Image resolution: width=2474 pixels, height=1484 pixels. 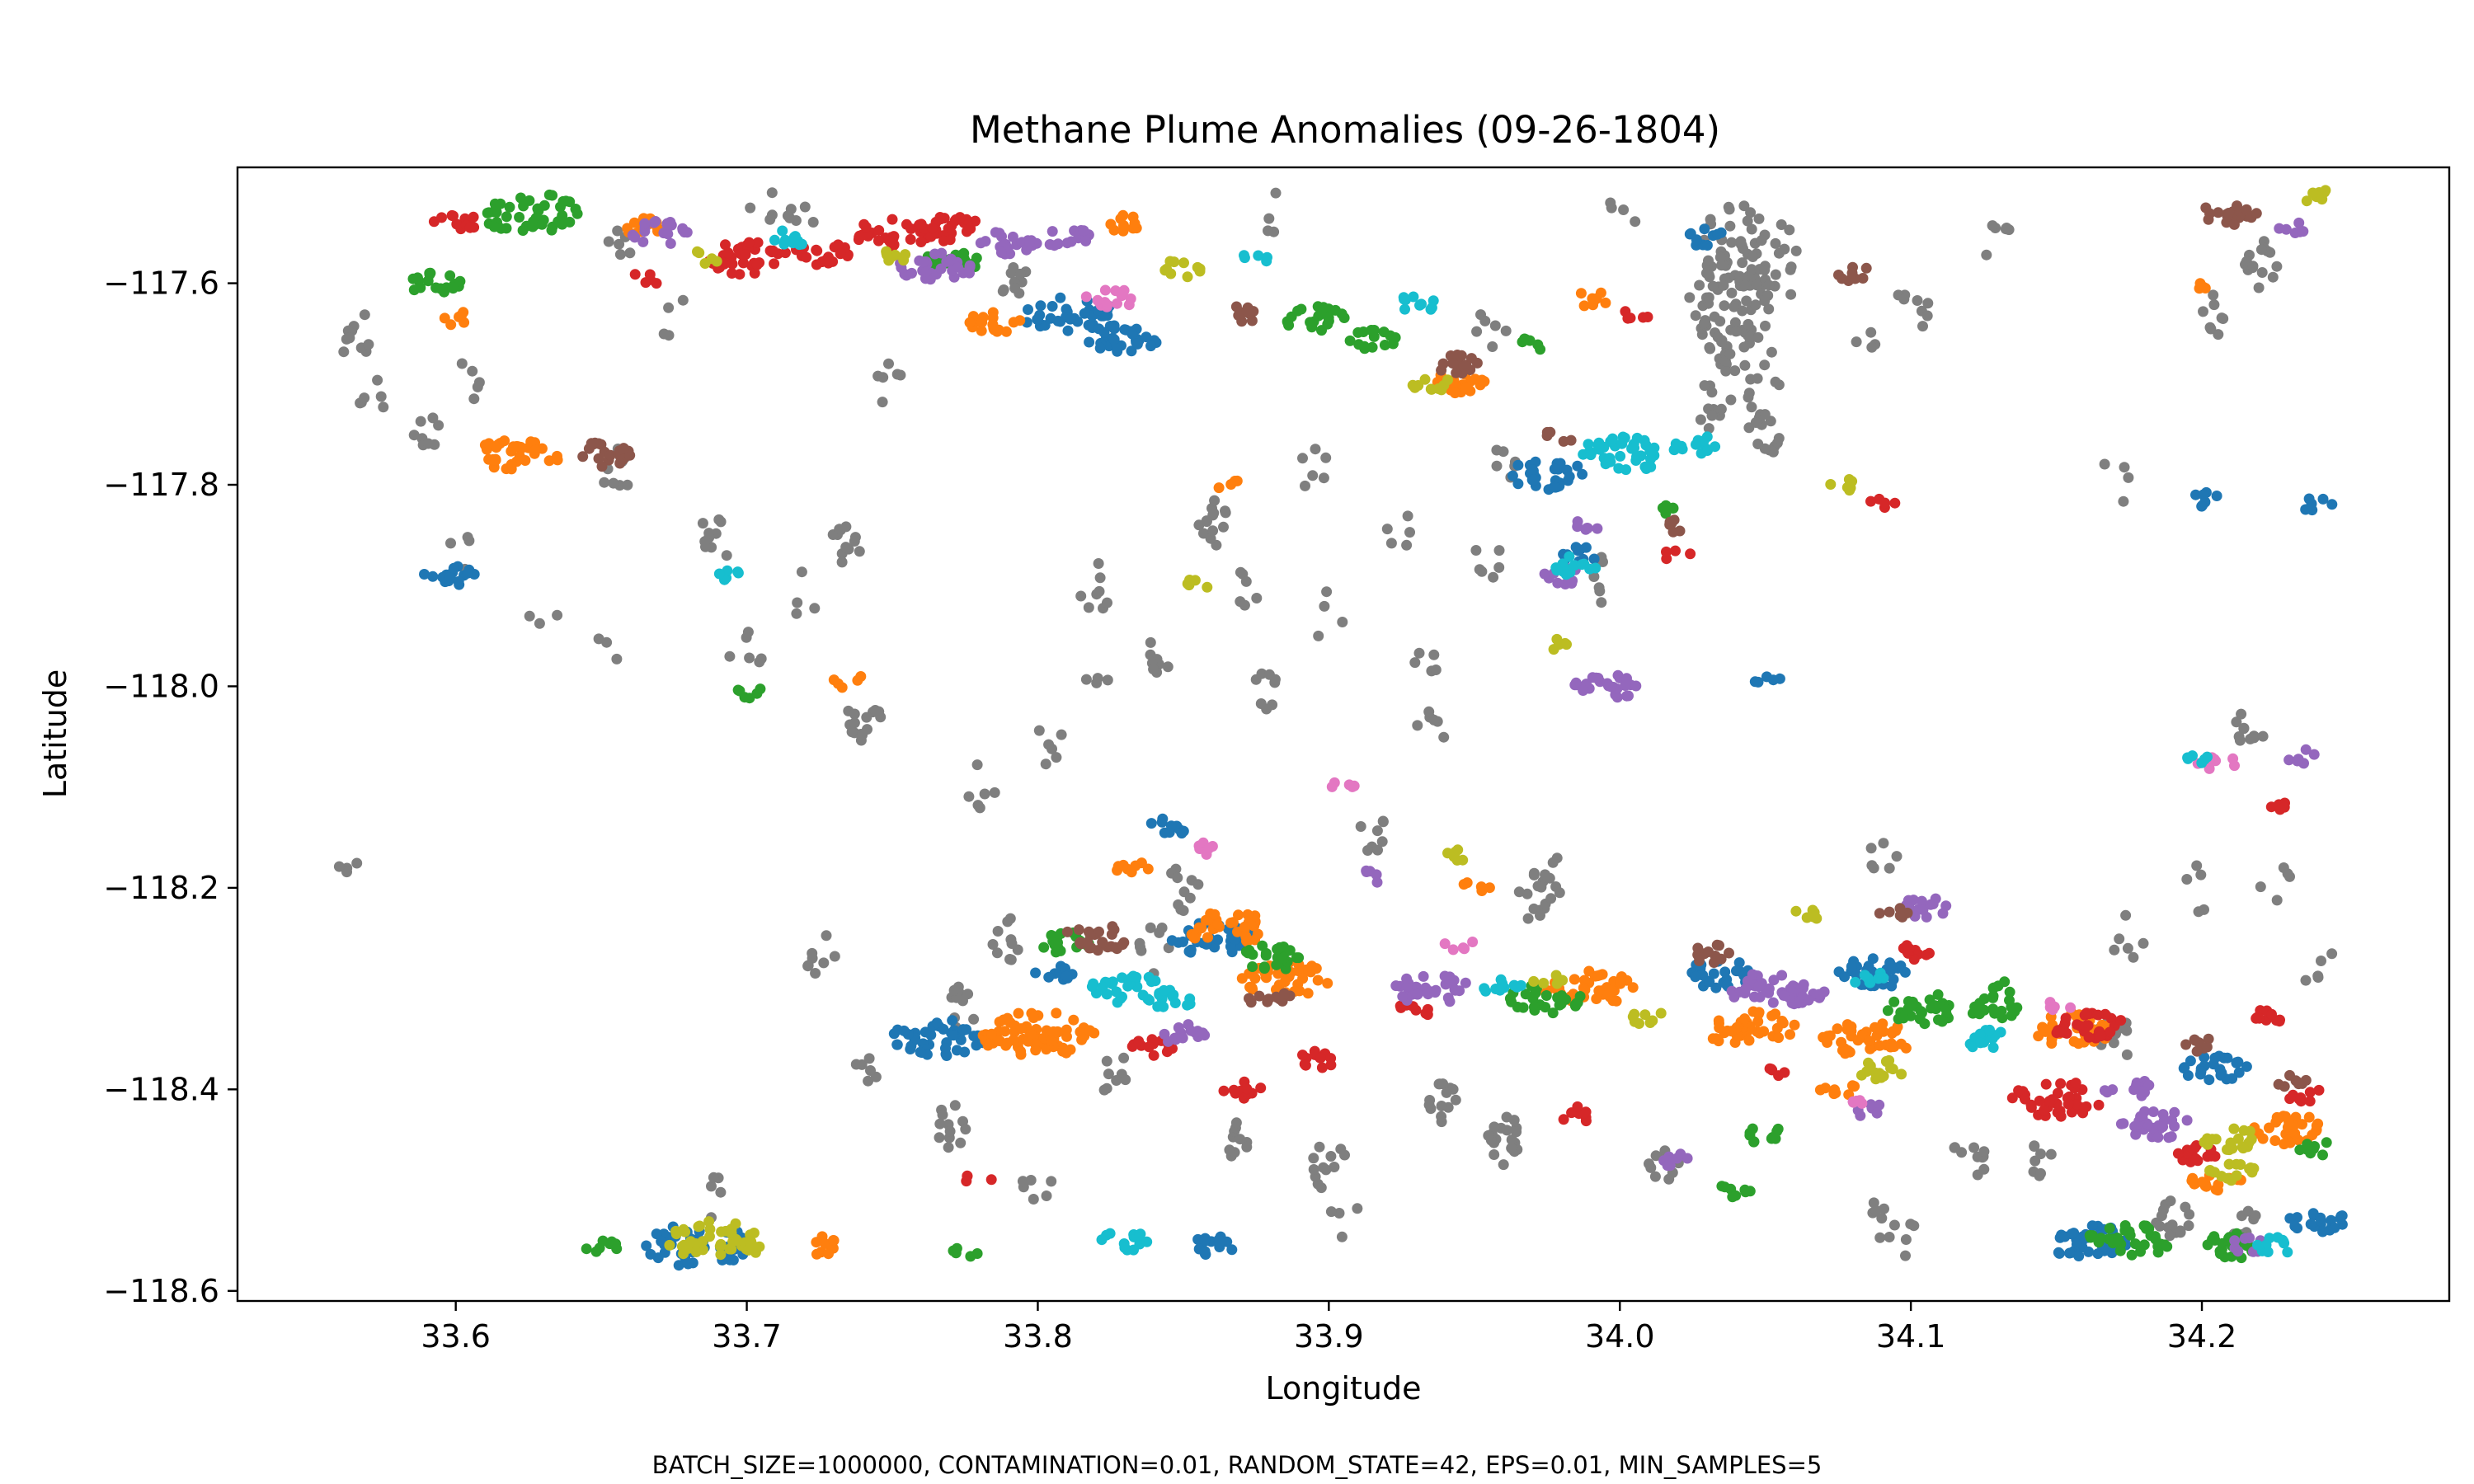 What do you see at coordinates (161, 686) in the screenshot?
I see `y-tick-label: −118.0` at bounding box center [161, 686].